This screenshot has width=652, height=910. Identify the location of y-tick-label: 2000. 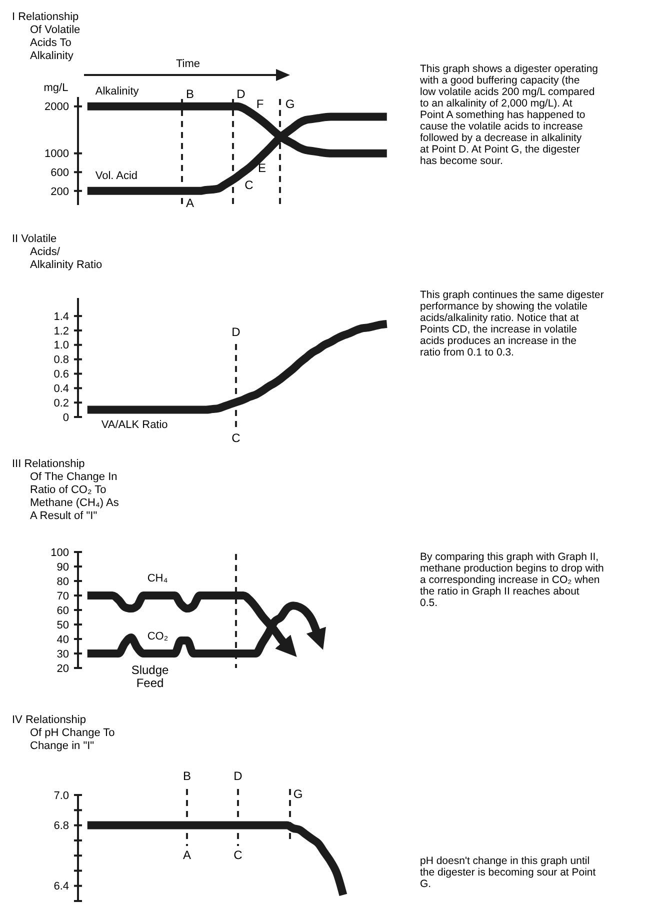
(56, 107).